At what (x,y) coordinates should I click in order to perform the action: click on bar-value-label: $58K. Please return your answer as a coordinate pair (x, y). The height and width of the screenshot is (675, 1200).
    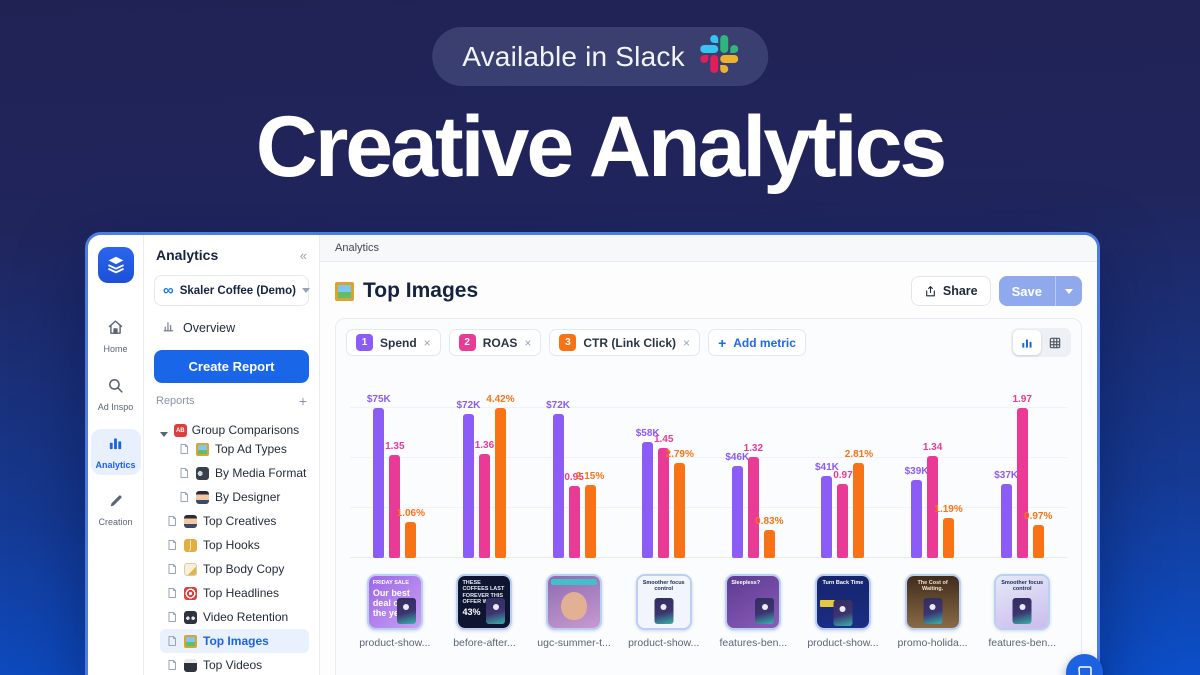
    Looking at the image, I should click on (647, 433).